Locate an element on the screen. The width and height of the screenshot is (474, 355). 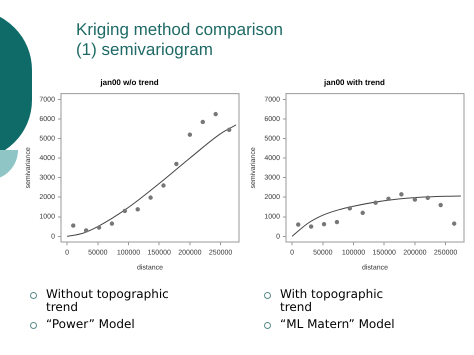
text: With topographic trend is located at coordinates (329, 300).